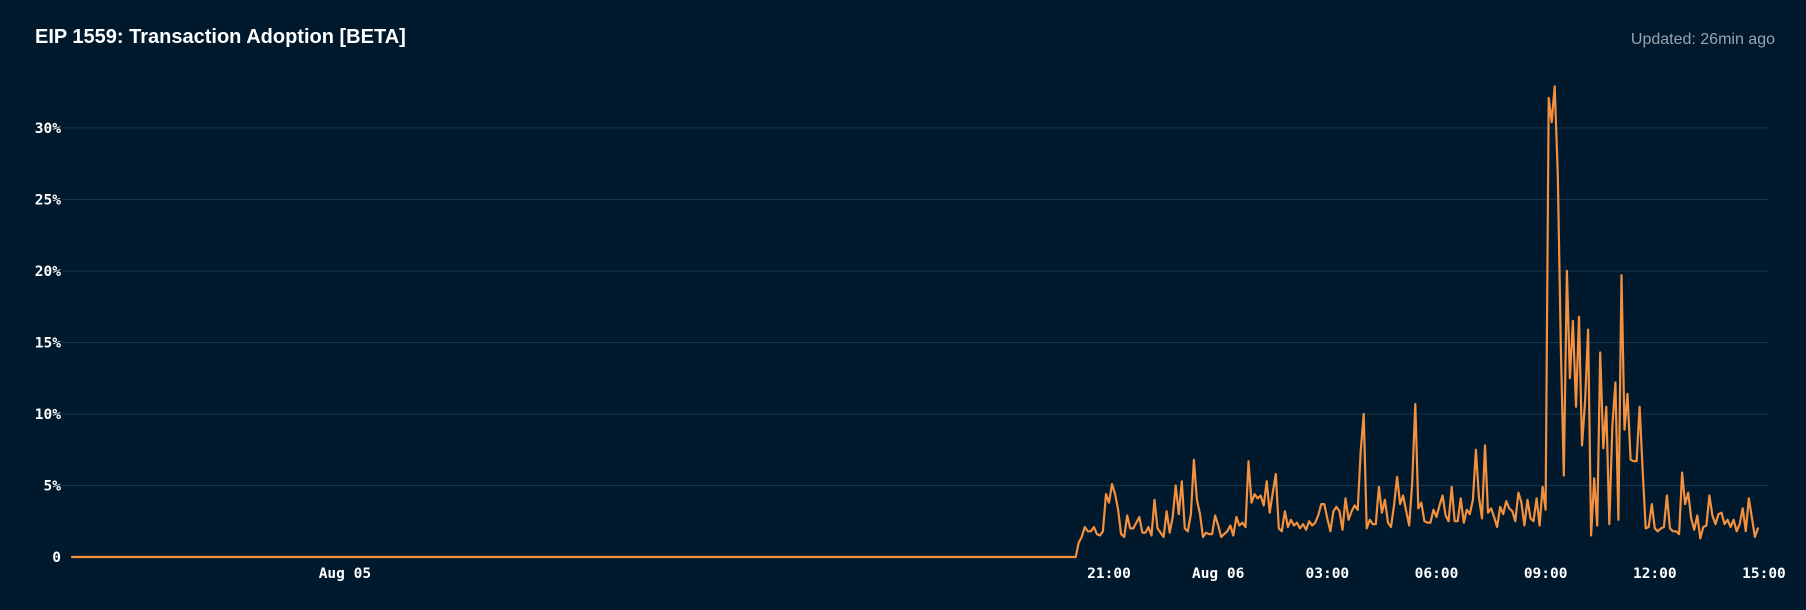 Image resolution: width=1806 pixels, height=610 pixels. What do you see at coordinates (1328, 574) in the screenshot?
I see `x-tick-label: 03:00` at bounding box center [1328, 574].